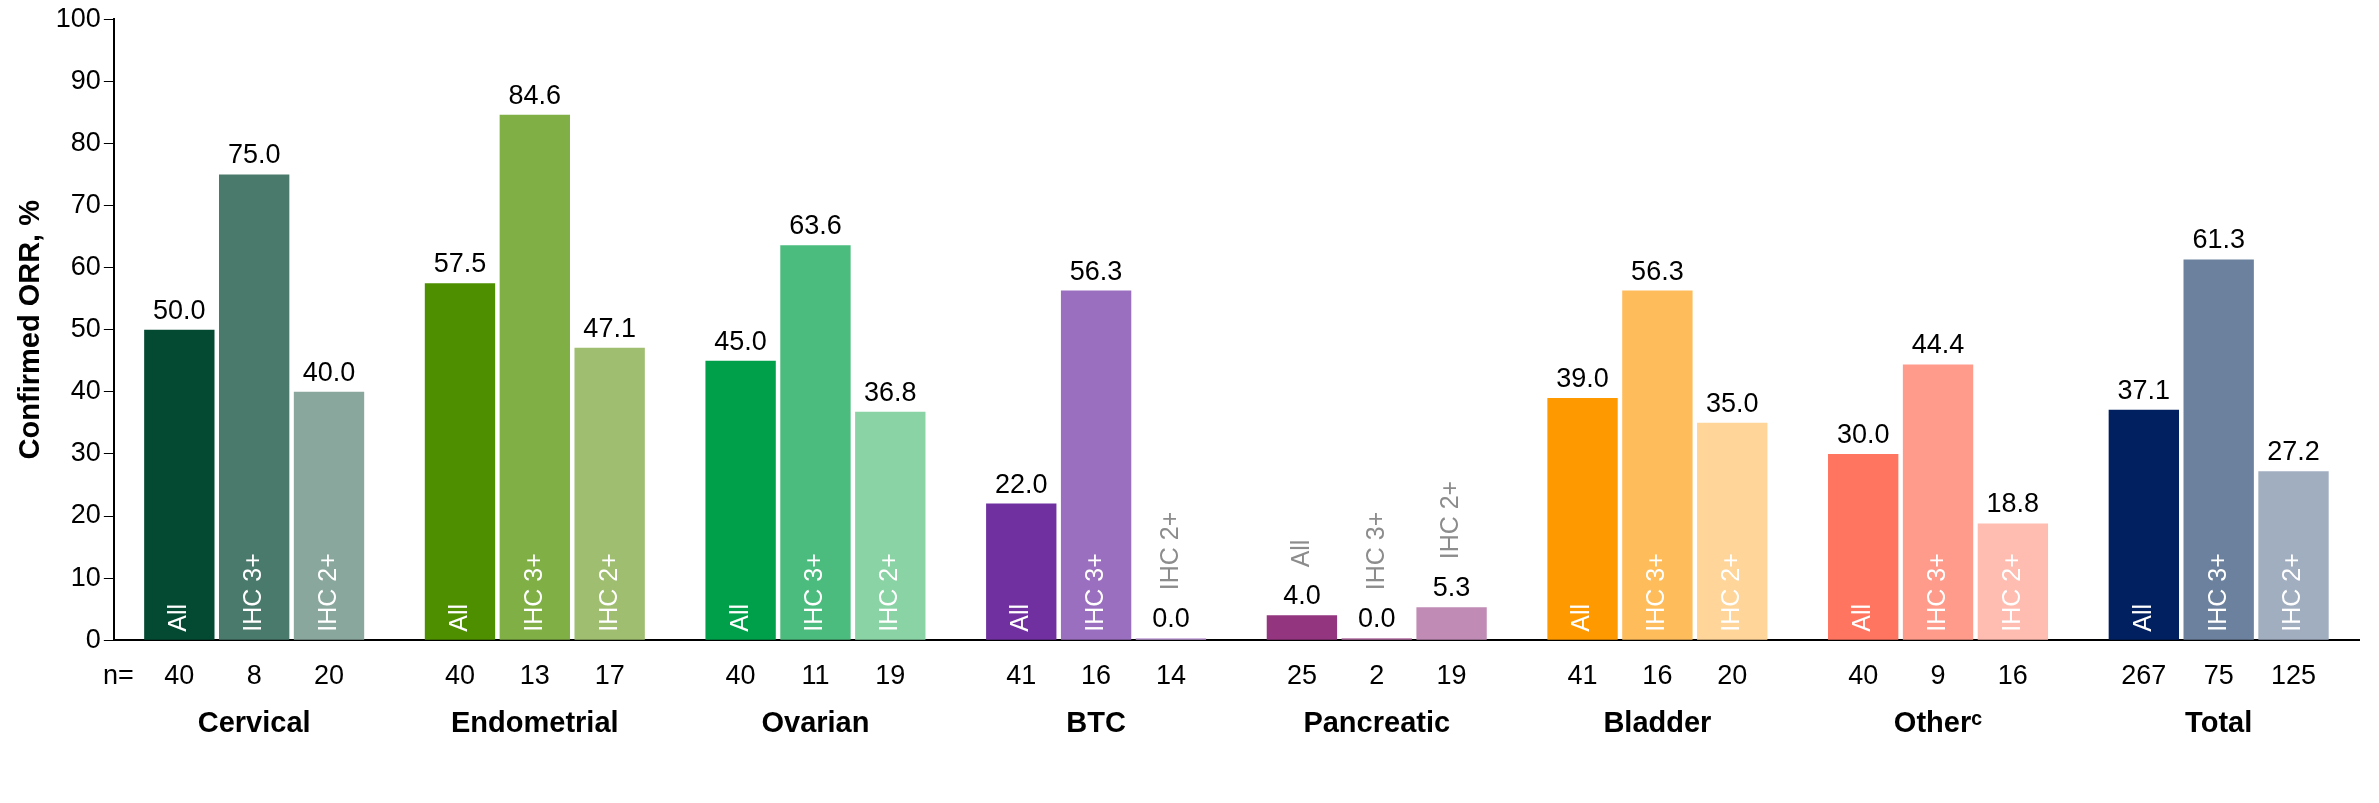  What do you see at coordinates (2218, 239) in the screenshot?
I see `data-label: 61.3` at bounding box center [2218, 239].